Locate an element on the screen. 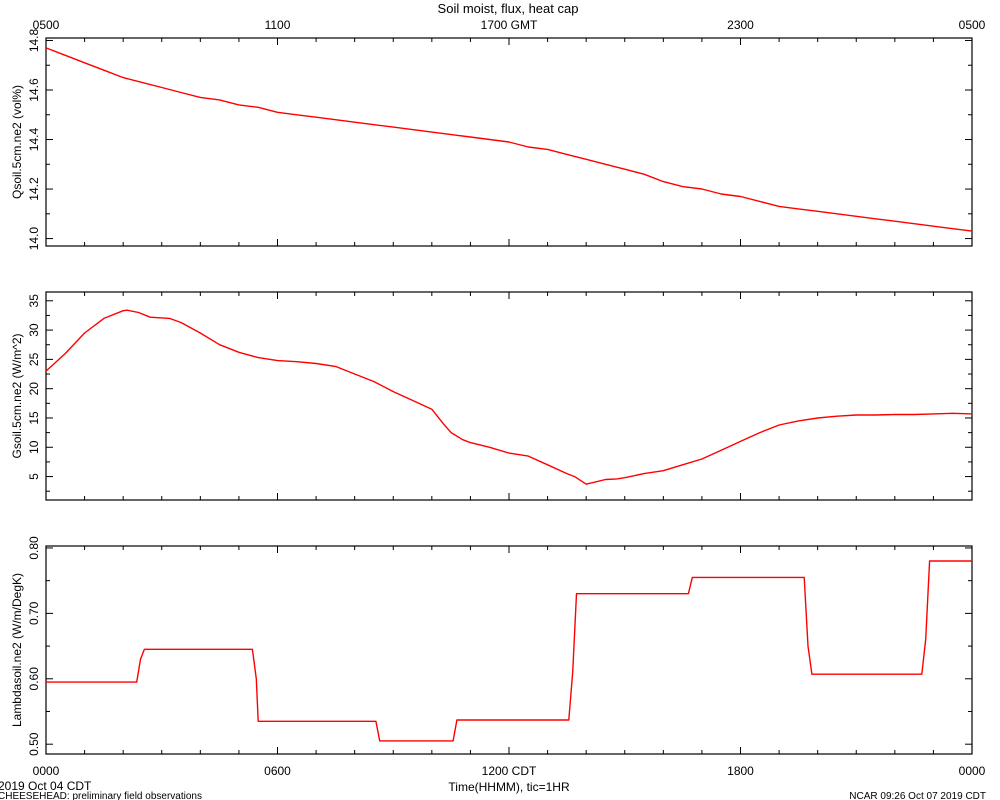 The height and width of the screenshot is (800, 1000). y-tick-label: 35 is located at coordinates (34, 301).